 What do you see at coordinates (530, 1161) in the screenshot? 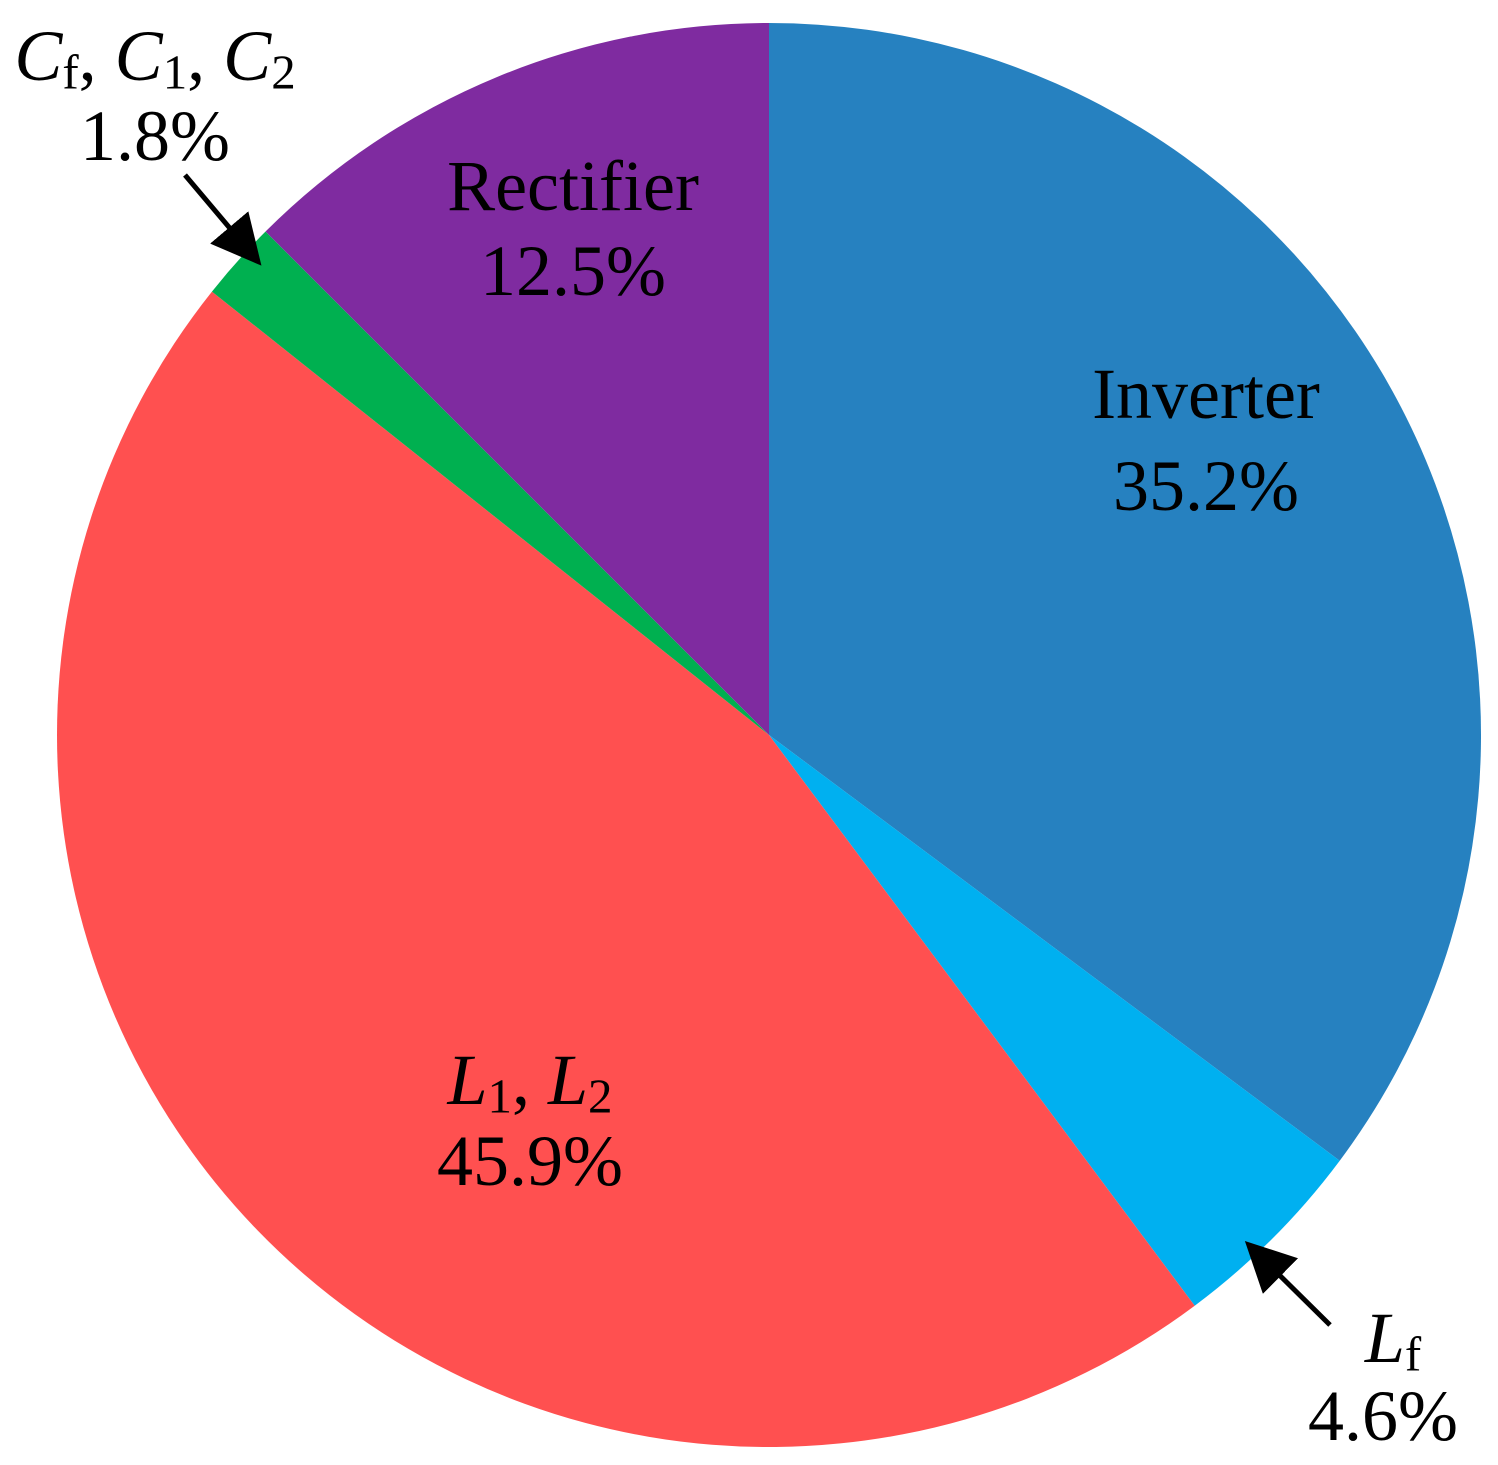
I see `slice-value-l1l2: 45.9%` at bounding box center [530, 1161].